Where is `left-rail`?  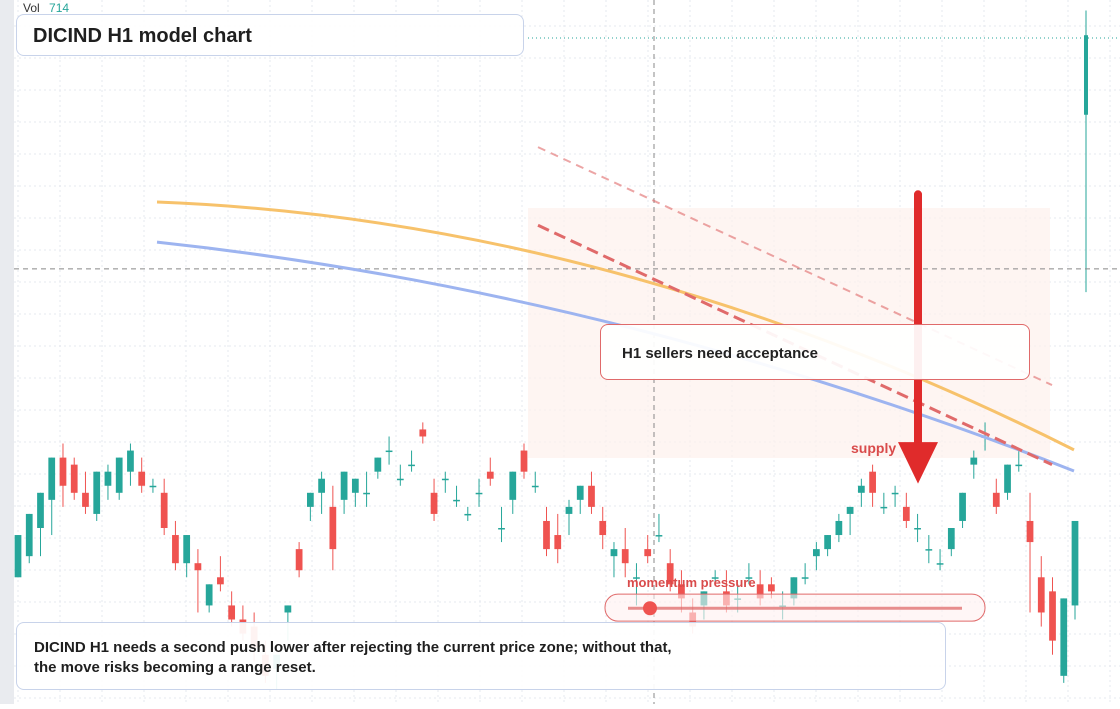
left-rail is located at coordinates (7, 352).